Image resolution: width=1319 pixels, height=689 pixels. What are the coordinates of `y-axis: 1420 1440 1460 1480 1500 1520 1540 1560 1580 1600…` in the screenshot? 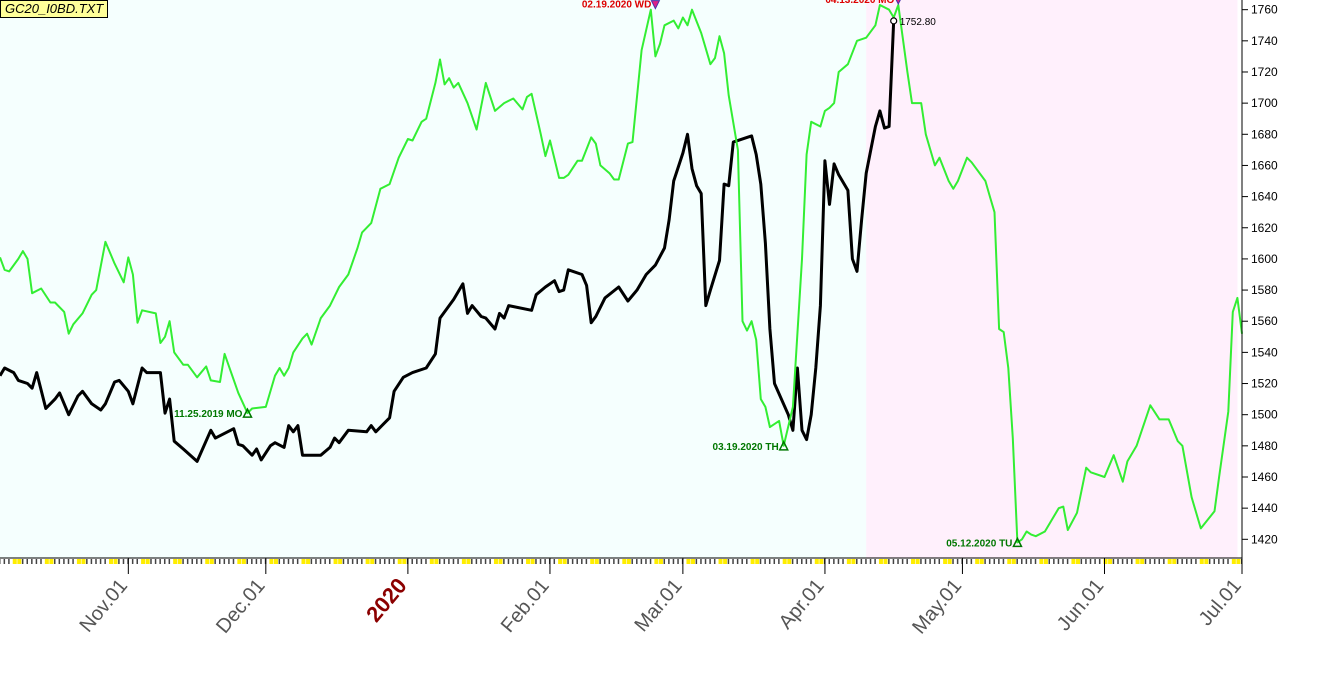 It's located at (1259, 282).